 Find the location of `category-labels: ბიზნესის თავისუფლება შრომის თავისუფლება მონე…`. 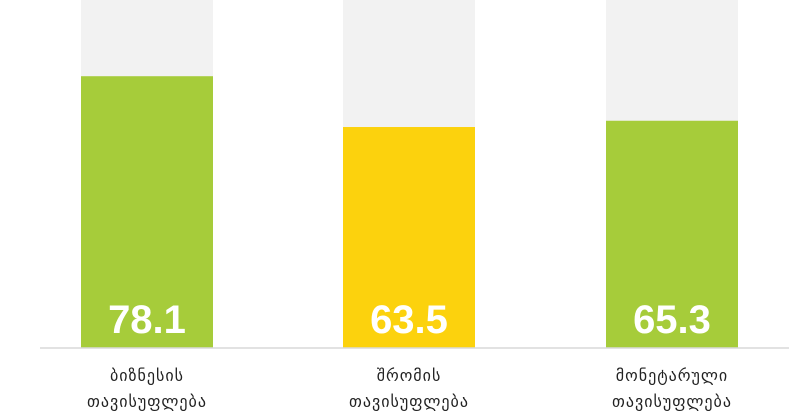

category-labels: ბიზნესის თავისუფლება შრომის თავისუფლება მონე… is located at coordinates (409, 388).